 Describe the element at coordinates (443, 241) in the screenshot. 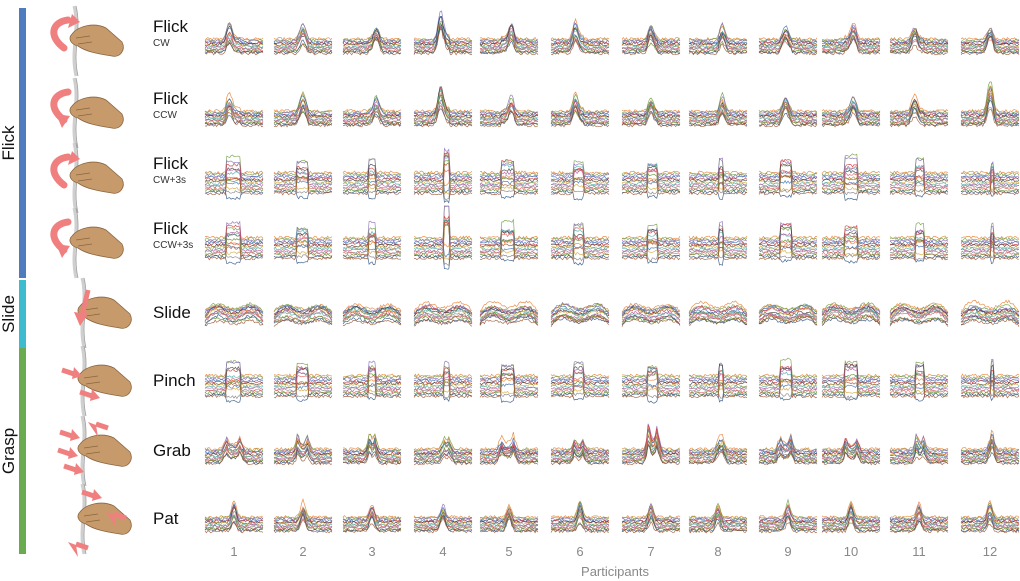

I see `trace-flick-ccw3-p4-s13` at that location.